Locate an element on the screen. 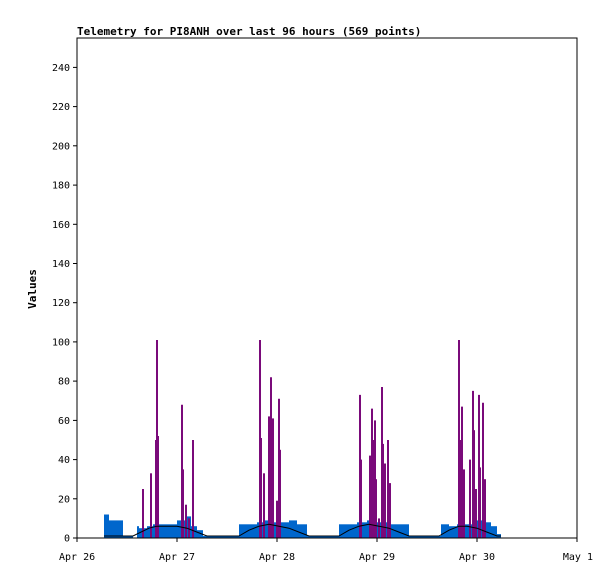  y-tick-label-5: 100 is located at coordinates (61, 342).